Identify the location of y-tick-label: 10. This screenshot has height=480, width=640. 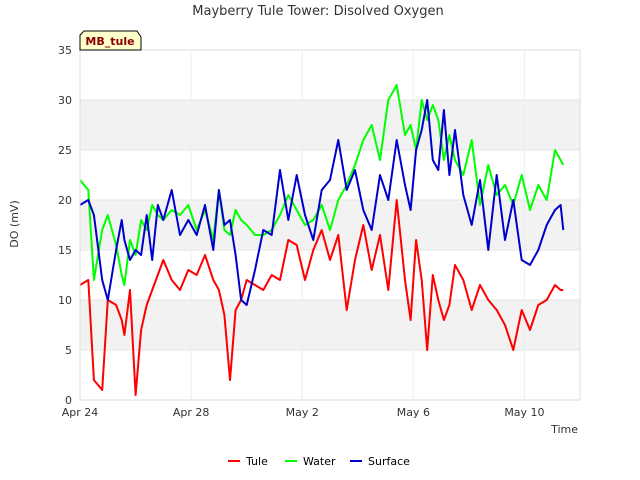
(65, 300).